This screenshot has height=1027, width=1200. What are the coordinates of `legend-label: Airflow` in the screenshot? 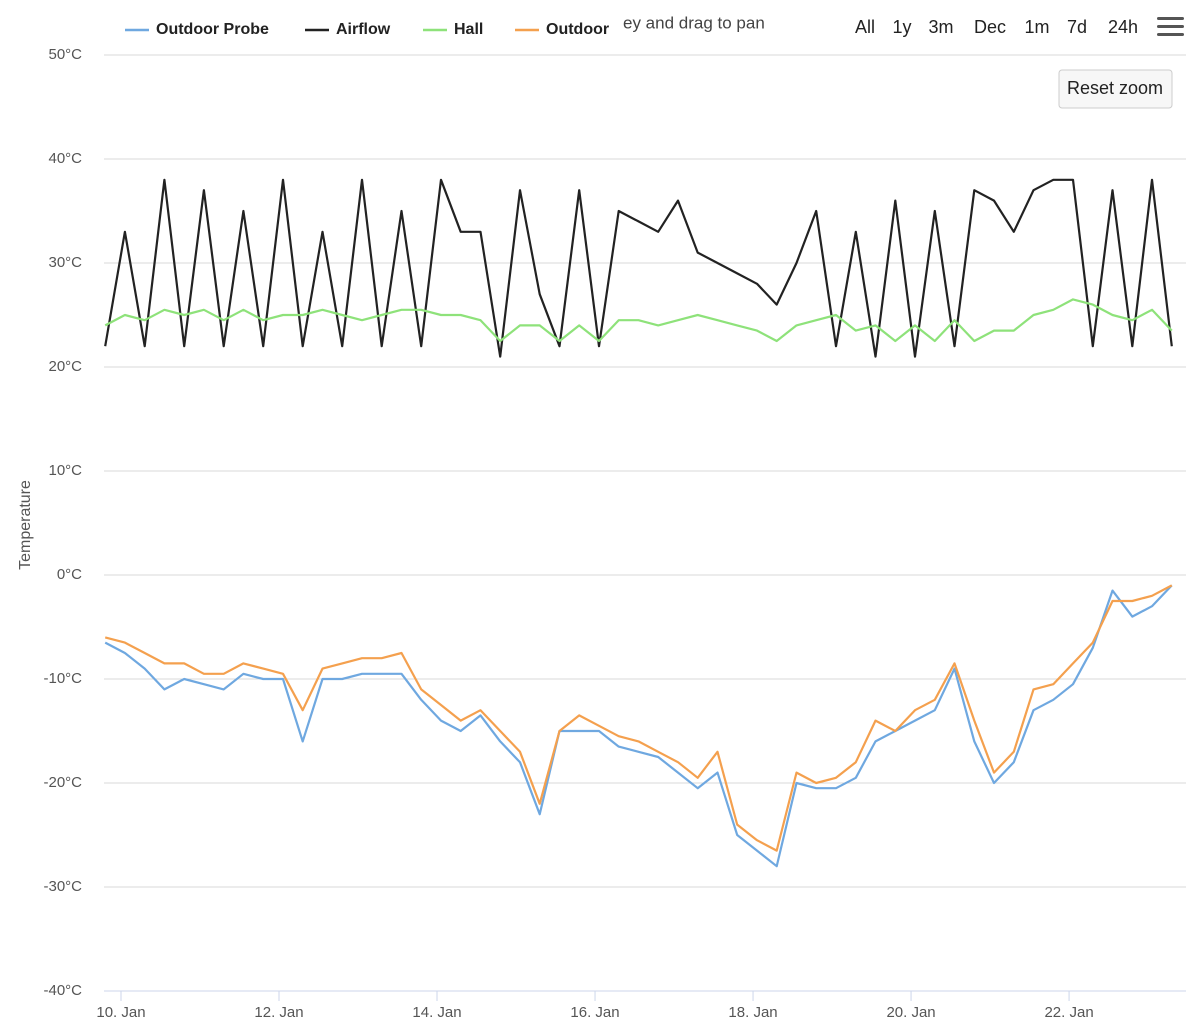 It's located at (363, 29).